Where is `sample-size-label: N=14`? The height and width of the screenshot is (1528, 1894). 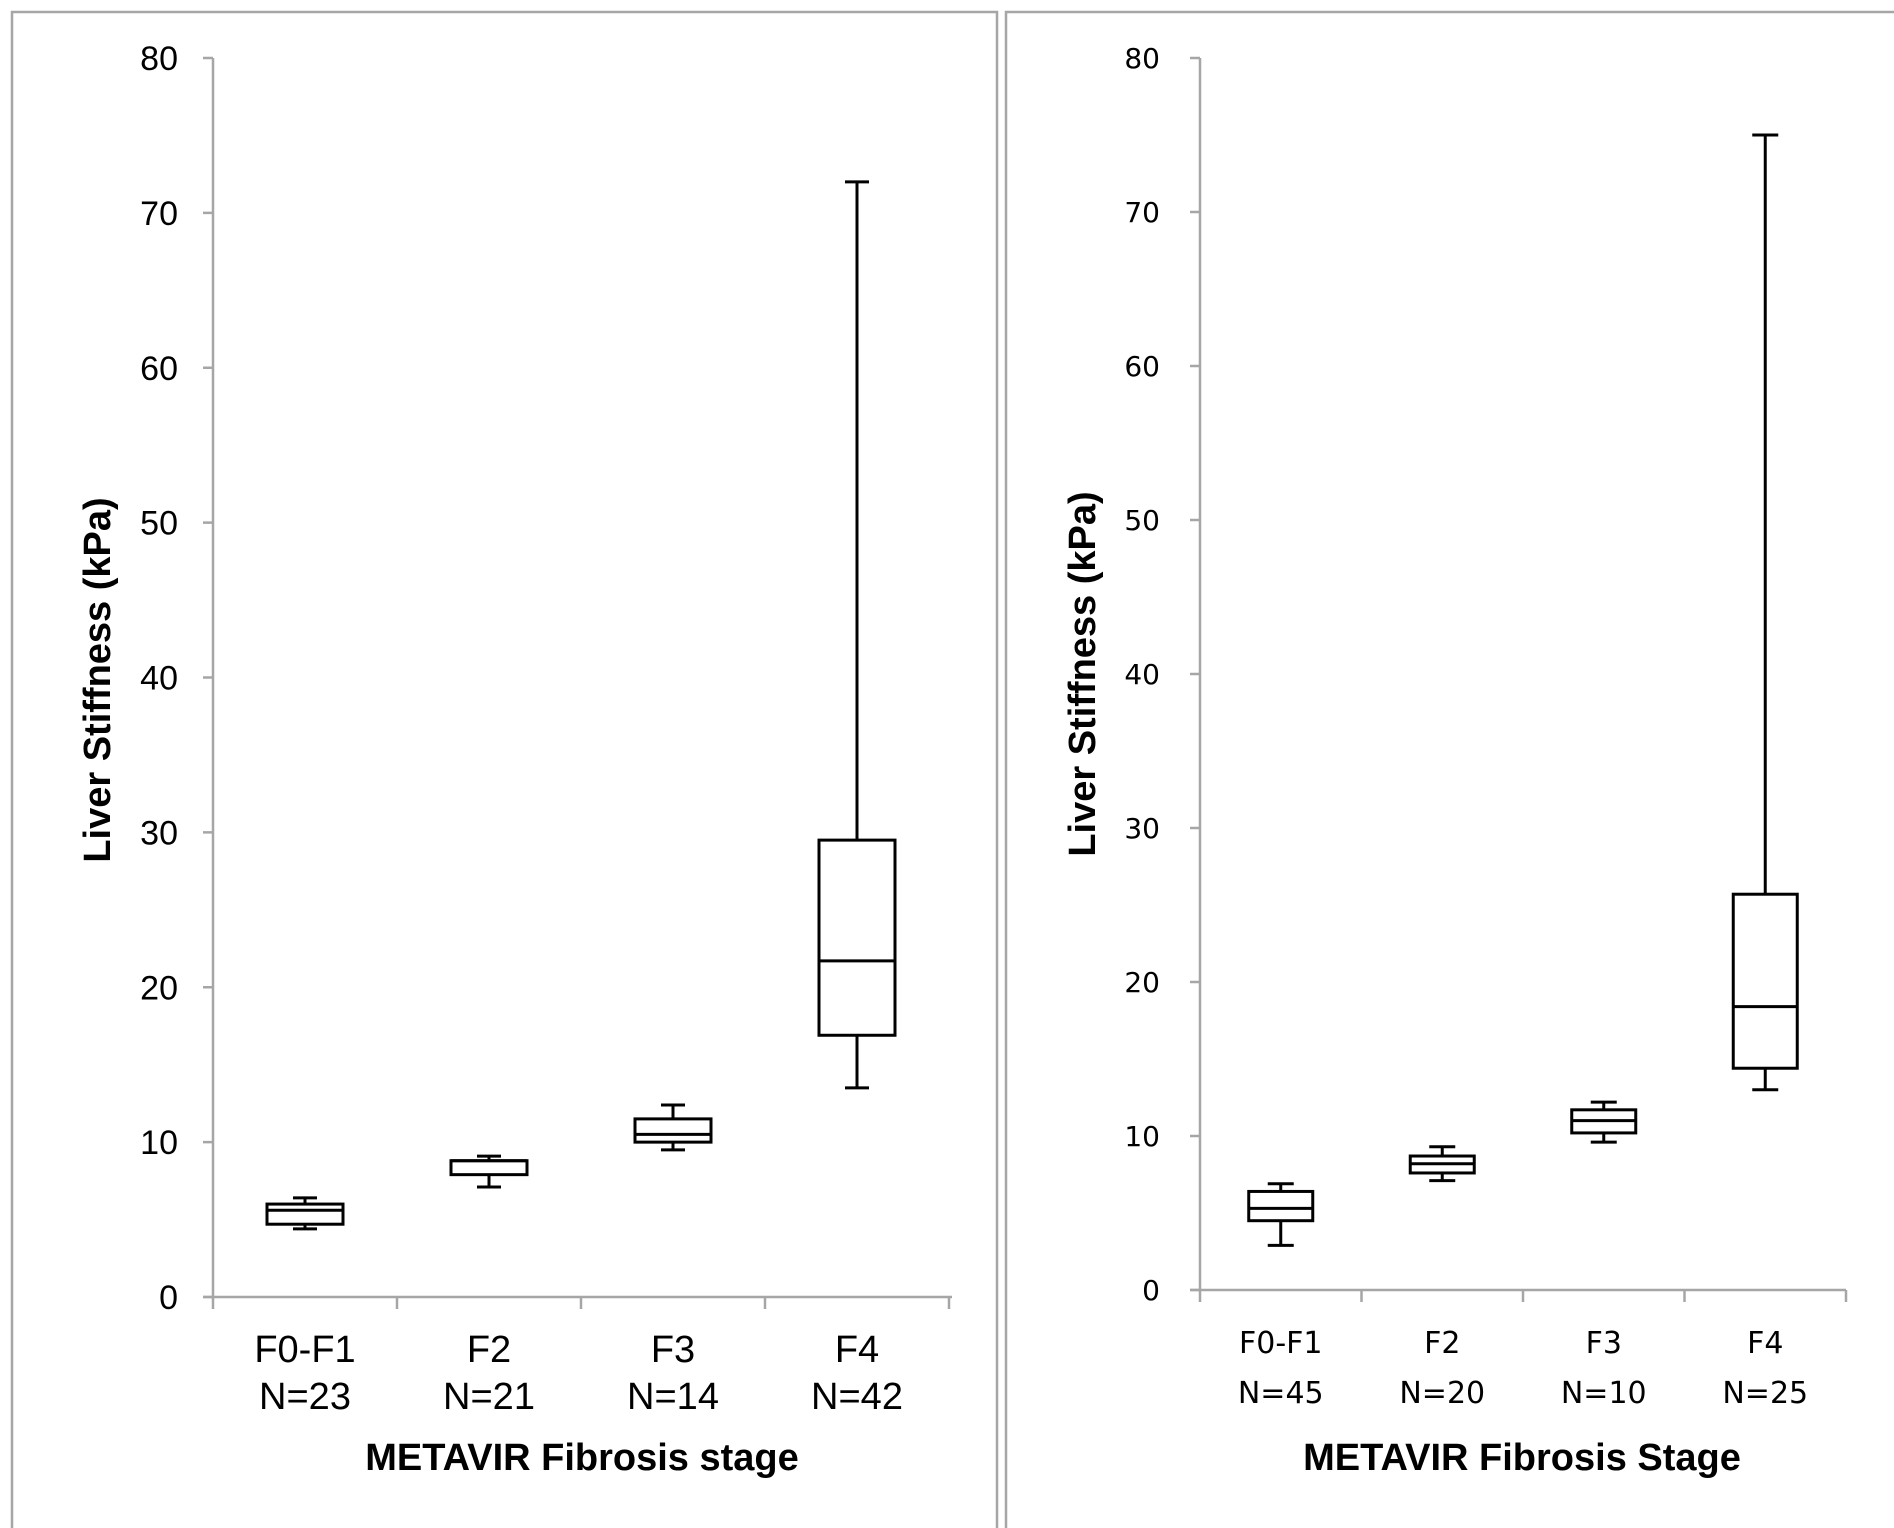
sample-size-label: N=14 is located at coordinates (673, 1397).